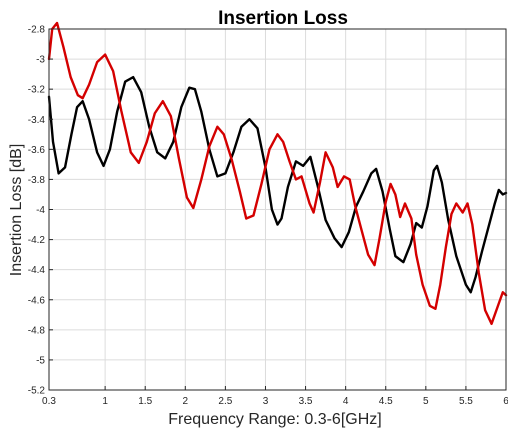  What do you see at coordinates (16, 210) in the screenshot?
I see `y-axis-label: Insertion Loss [dB]` at bounding box center [16, 210].